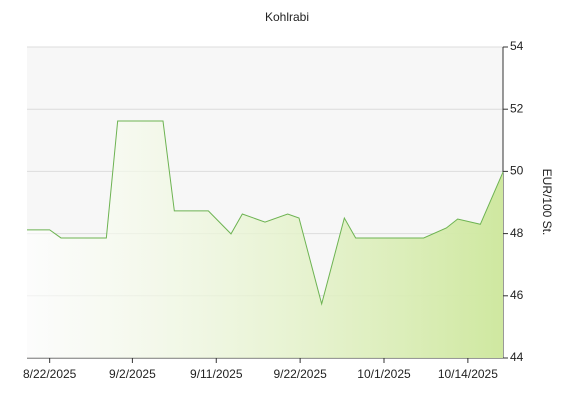 The image size is (576, 400). What do you see at coordinates (132, 374) in the screenshot?
I see `x-tick-label: 9/2/2025` at bounding box center [132, 374].